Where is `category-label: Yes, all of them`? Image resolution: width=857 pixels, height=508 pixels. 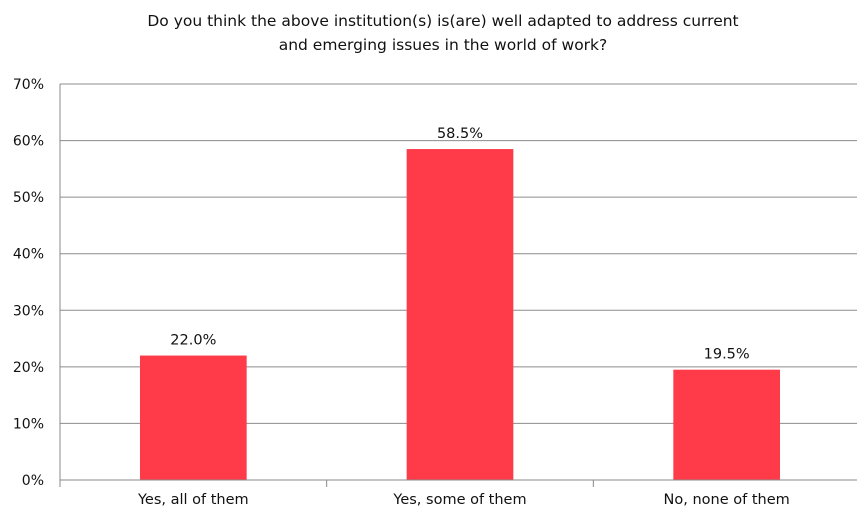 category-label: Yes, all of them is located at coordinates (193, 500).